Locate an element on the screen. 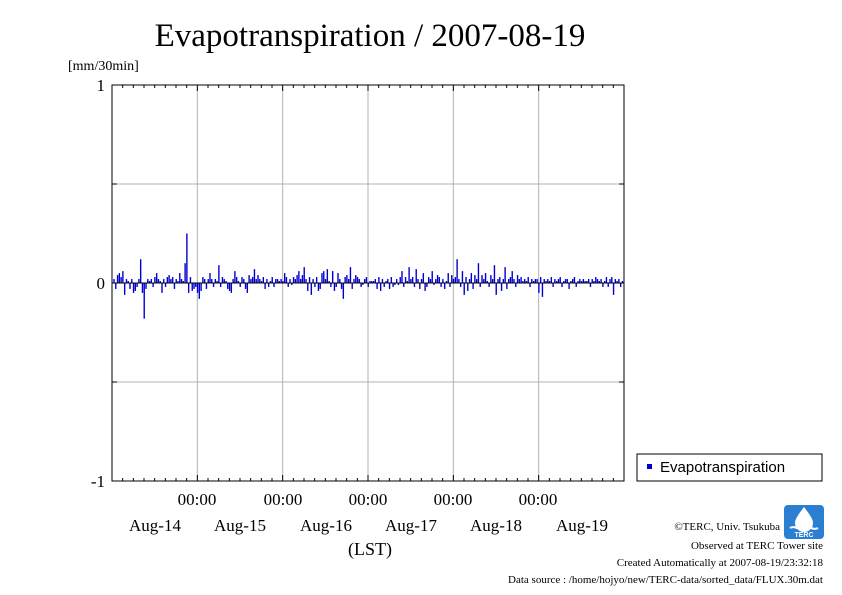 This screenshot has height=595, width=842. logo-text: TERC is located at coordinates (803, 535).